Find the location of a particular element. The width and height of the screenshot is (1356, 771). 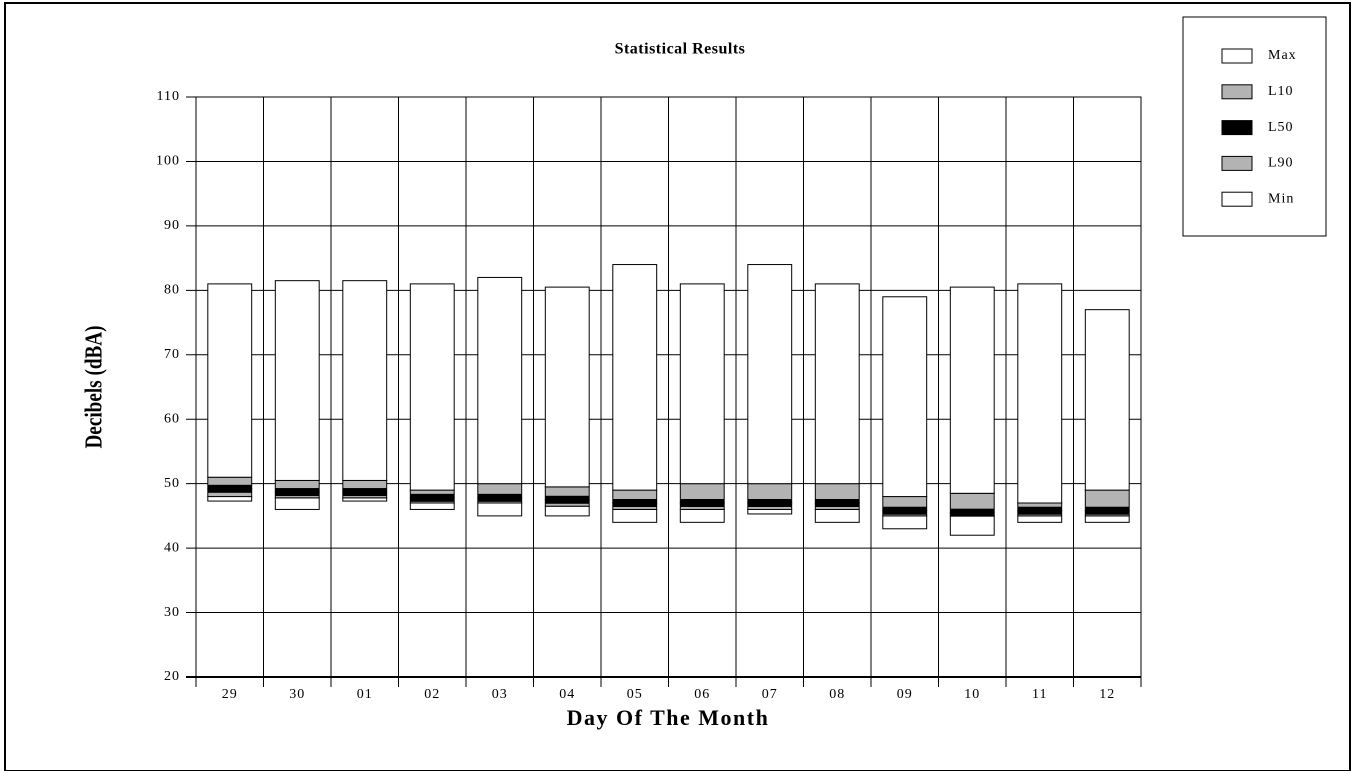

legend-label: L10 is located at coordinates (1281, 91).